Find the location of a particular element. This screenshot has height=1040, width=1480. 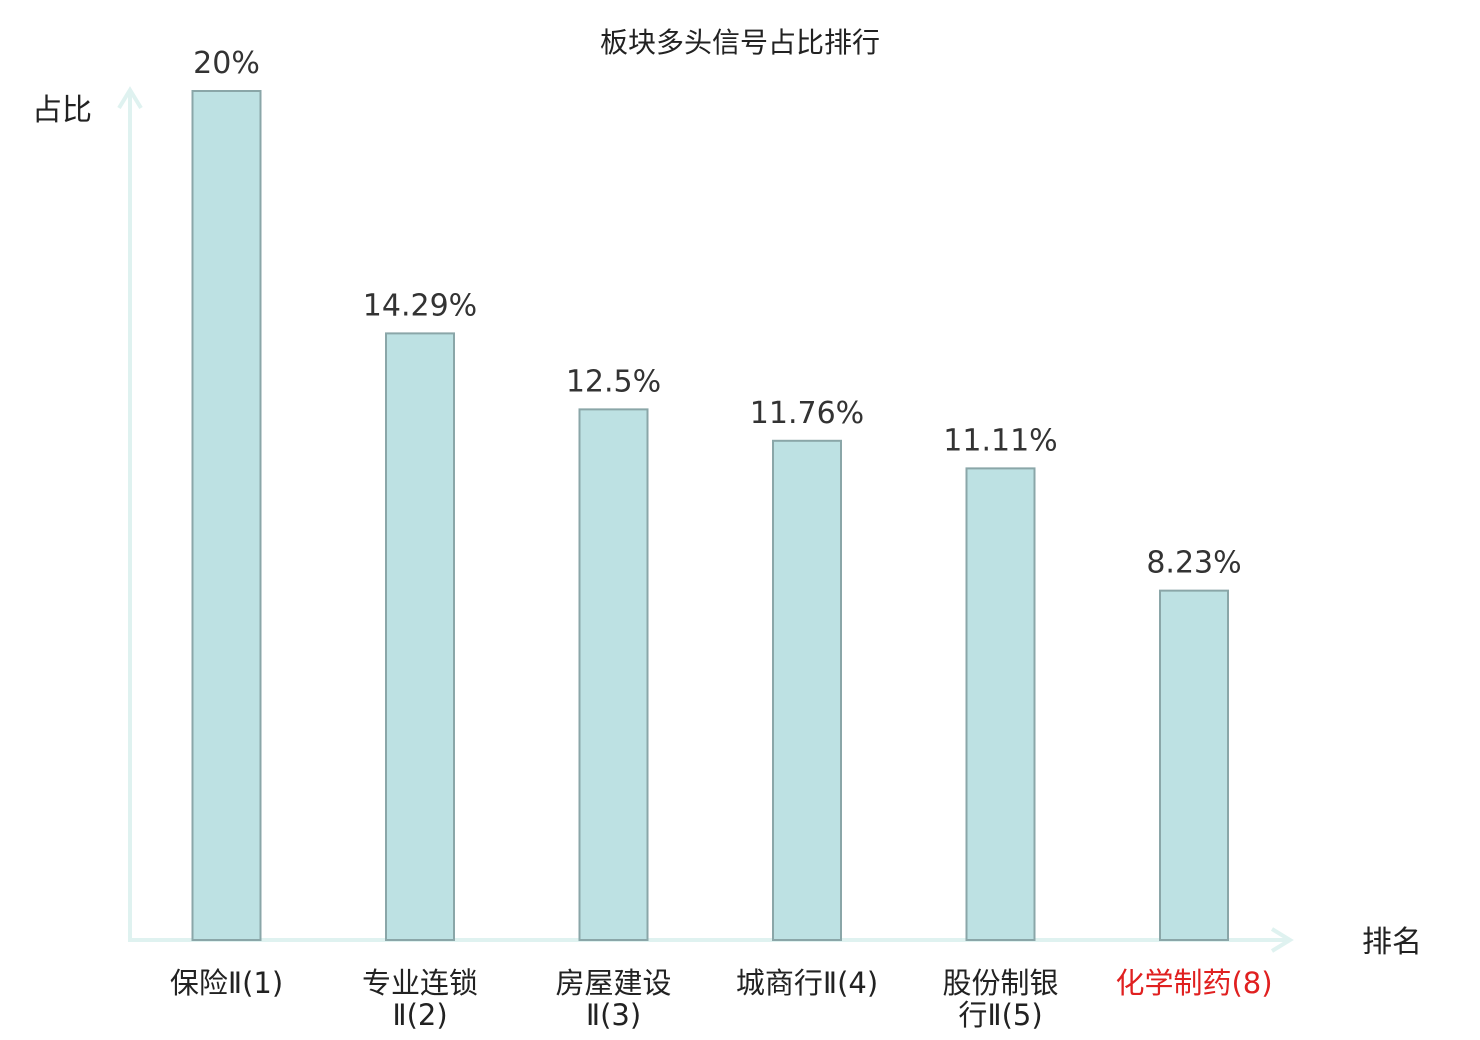

category-label-line: 化学制药(8) is located at coordinates (1193, 983).